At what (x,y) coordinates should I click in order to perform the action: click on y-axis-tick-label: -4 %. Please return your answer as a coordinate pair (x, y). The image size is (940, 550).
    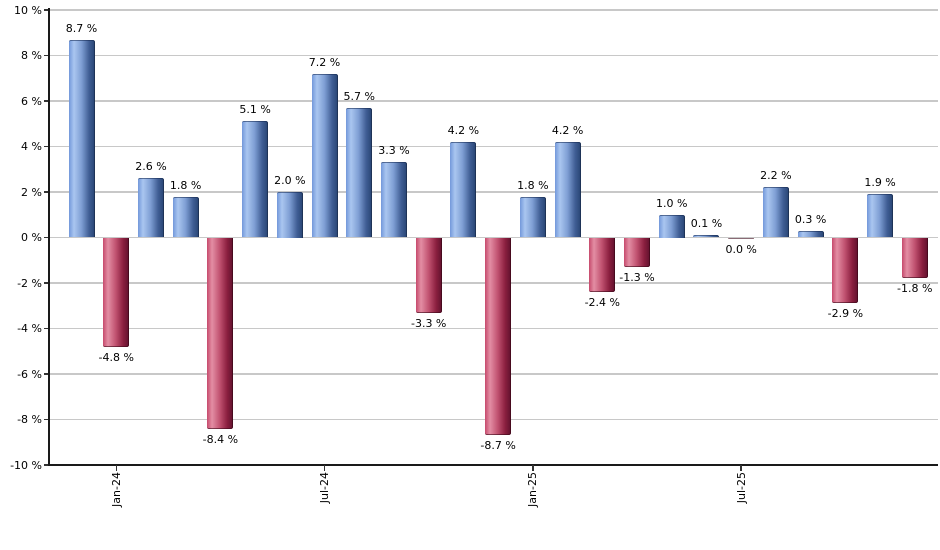
    Looking at the image, I should click on (29, 328).